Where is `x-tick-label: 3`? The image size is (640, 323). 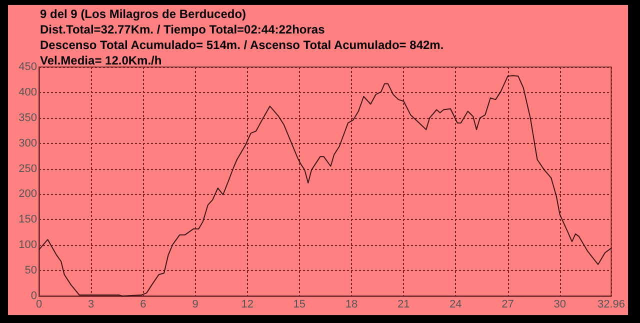 x-tick-label: 3 is located at coordinates (91, 304).